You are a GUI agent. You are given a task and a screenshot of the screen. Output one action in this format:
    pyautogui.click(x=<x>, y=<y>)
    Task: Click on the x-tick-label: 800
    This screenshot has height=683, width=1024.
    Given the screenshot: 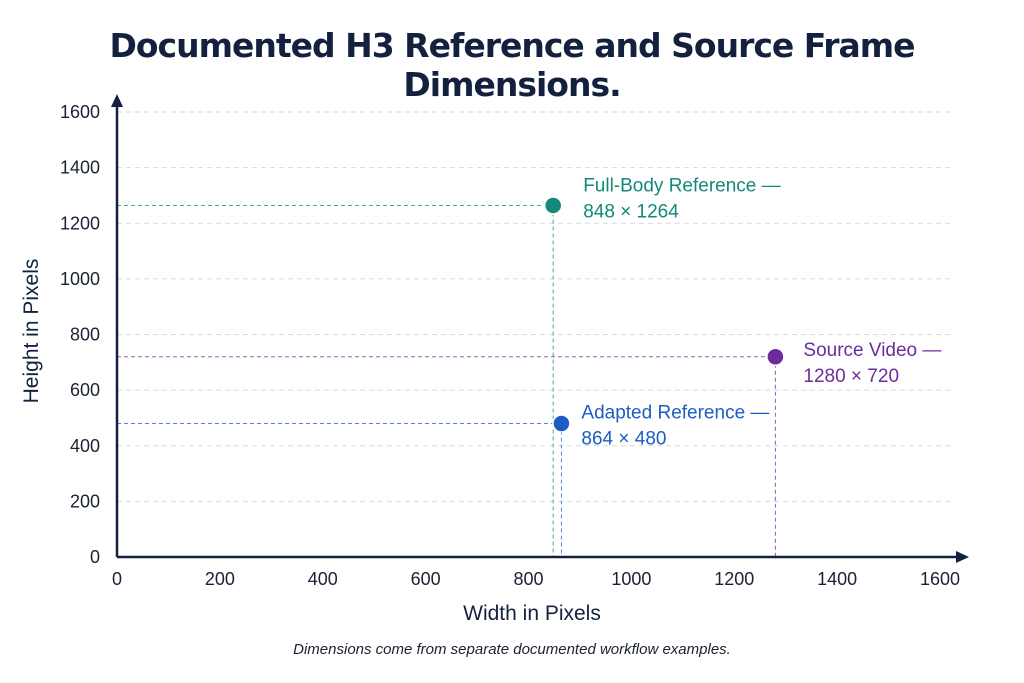 What is the action you would take?
    pyautogui.click(x=528, y=579)
    